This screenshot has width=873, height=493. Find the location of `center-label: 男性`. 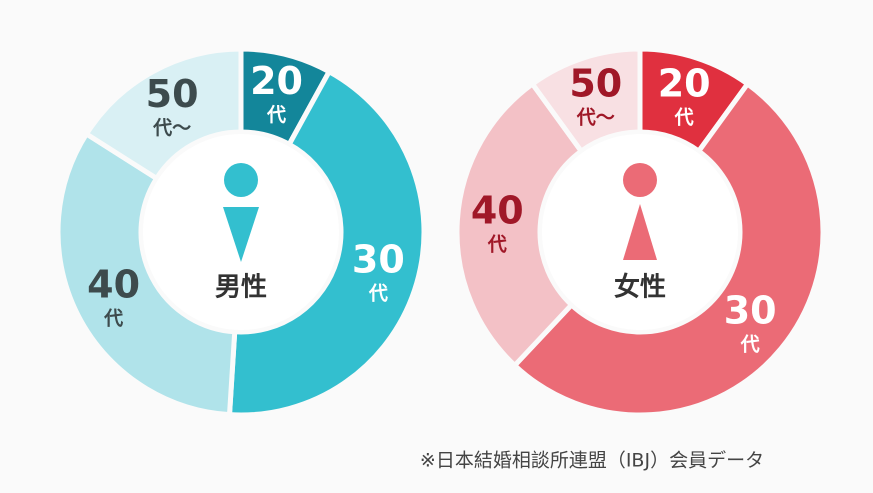

center-label: 男性 is located at coordinates (241, 288).